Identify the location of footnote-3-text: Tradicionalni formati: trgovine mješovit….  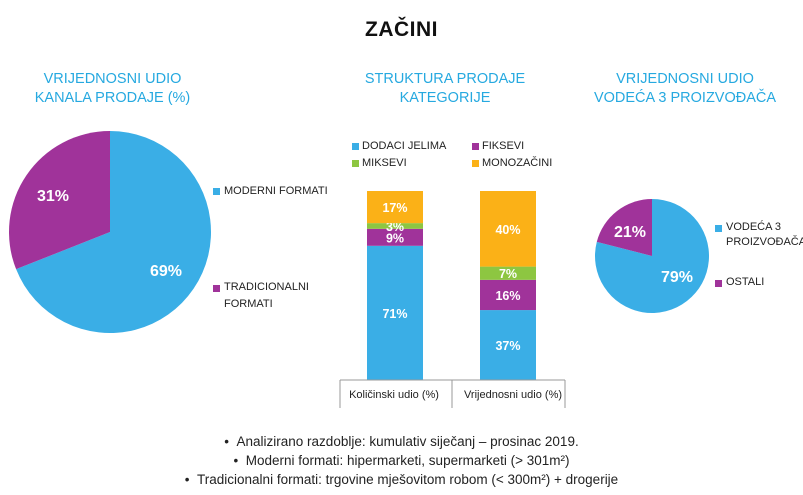
(408, 479).